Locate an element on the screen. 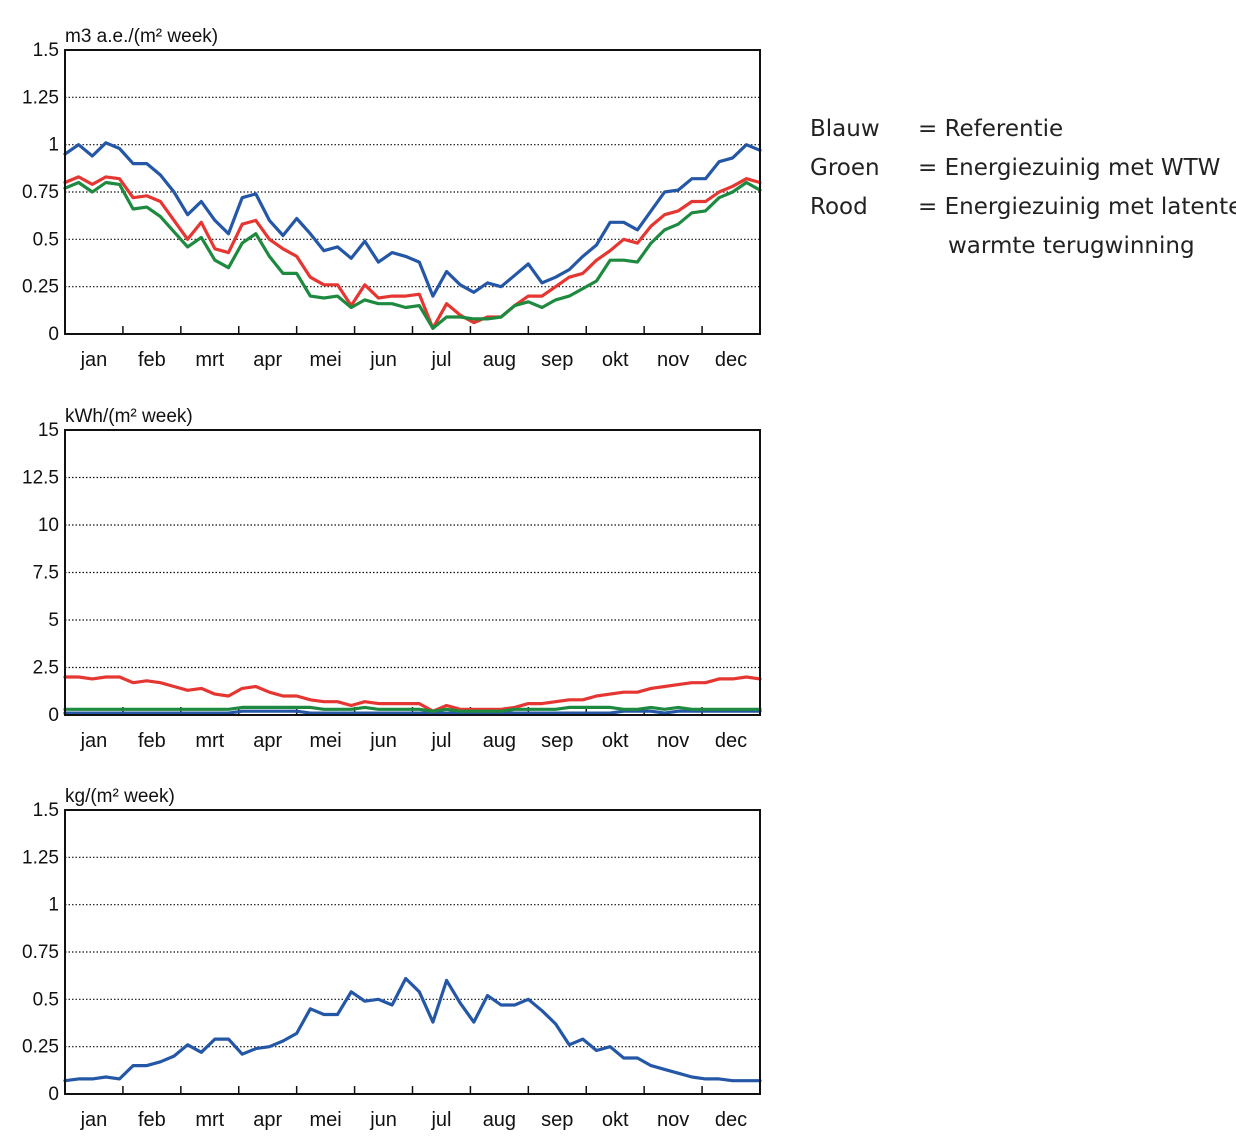  y-axis-label: kWh/(m² week) is located at coordinates (129, 416).